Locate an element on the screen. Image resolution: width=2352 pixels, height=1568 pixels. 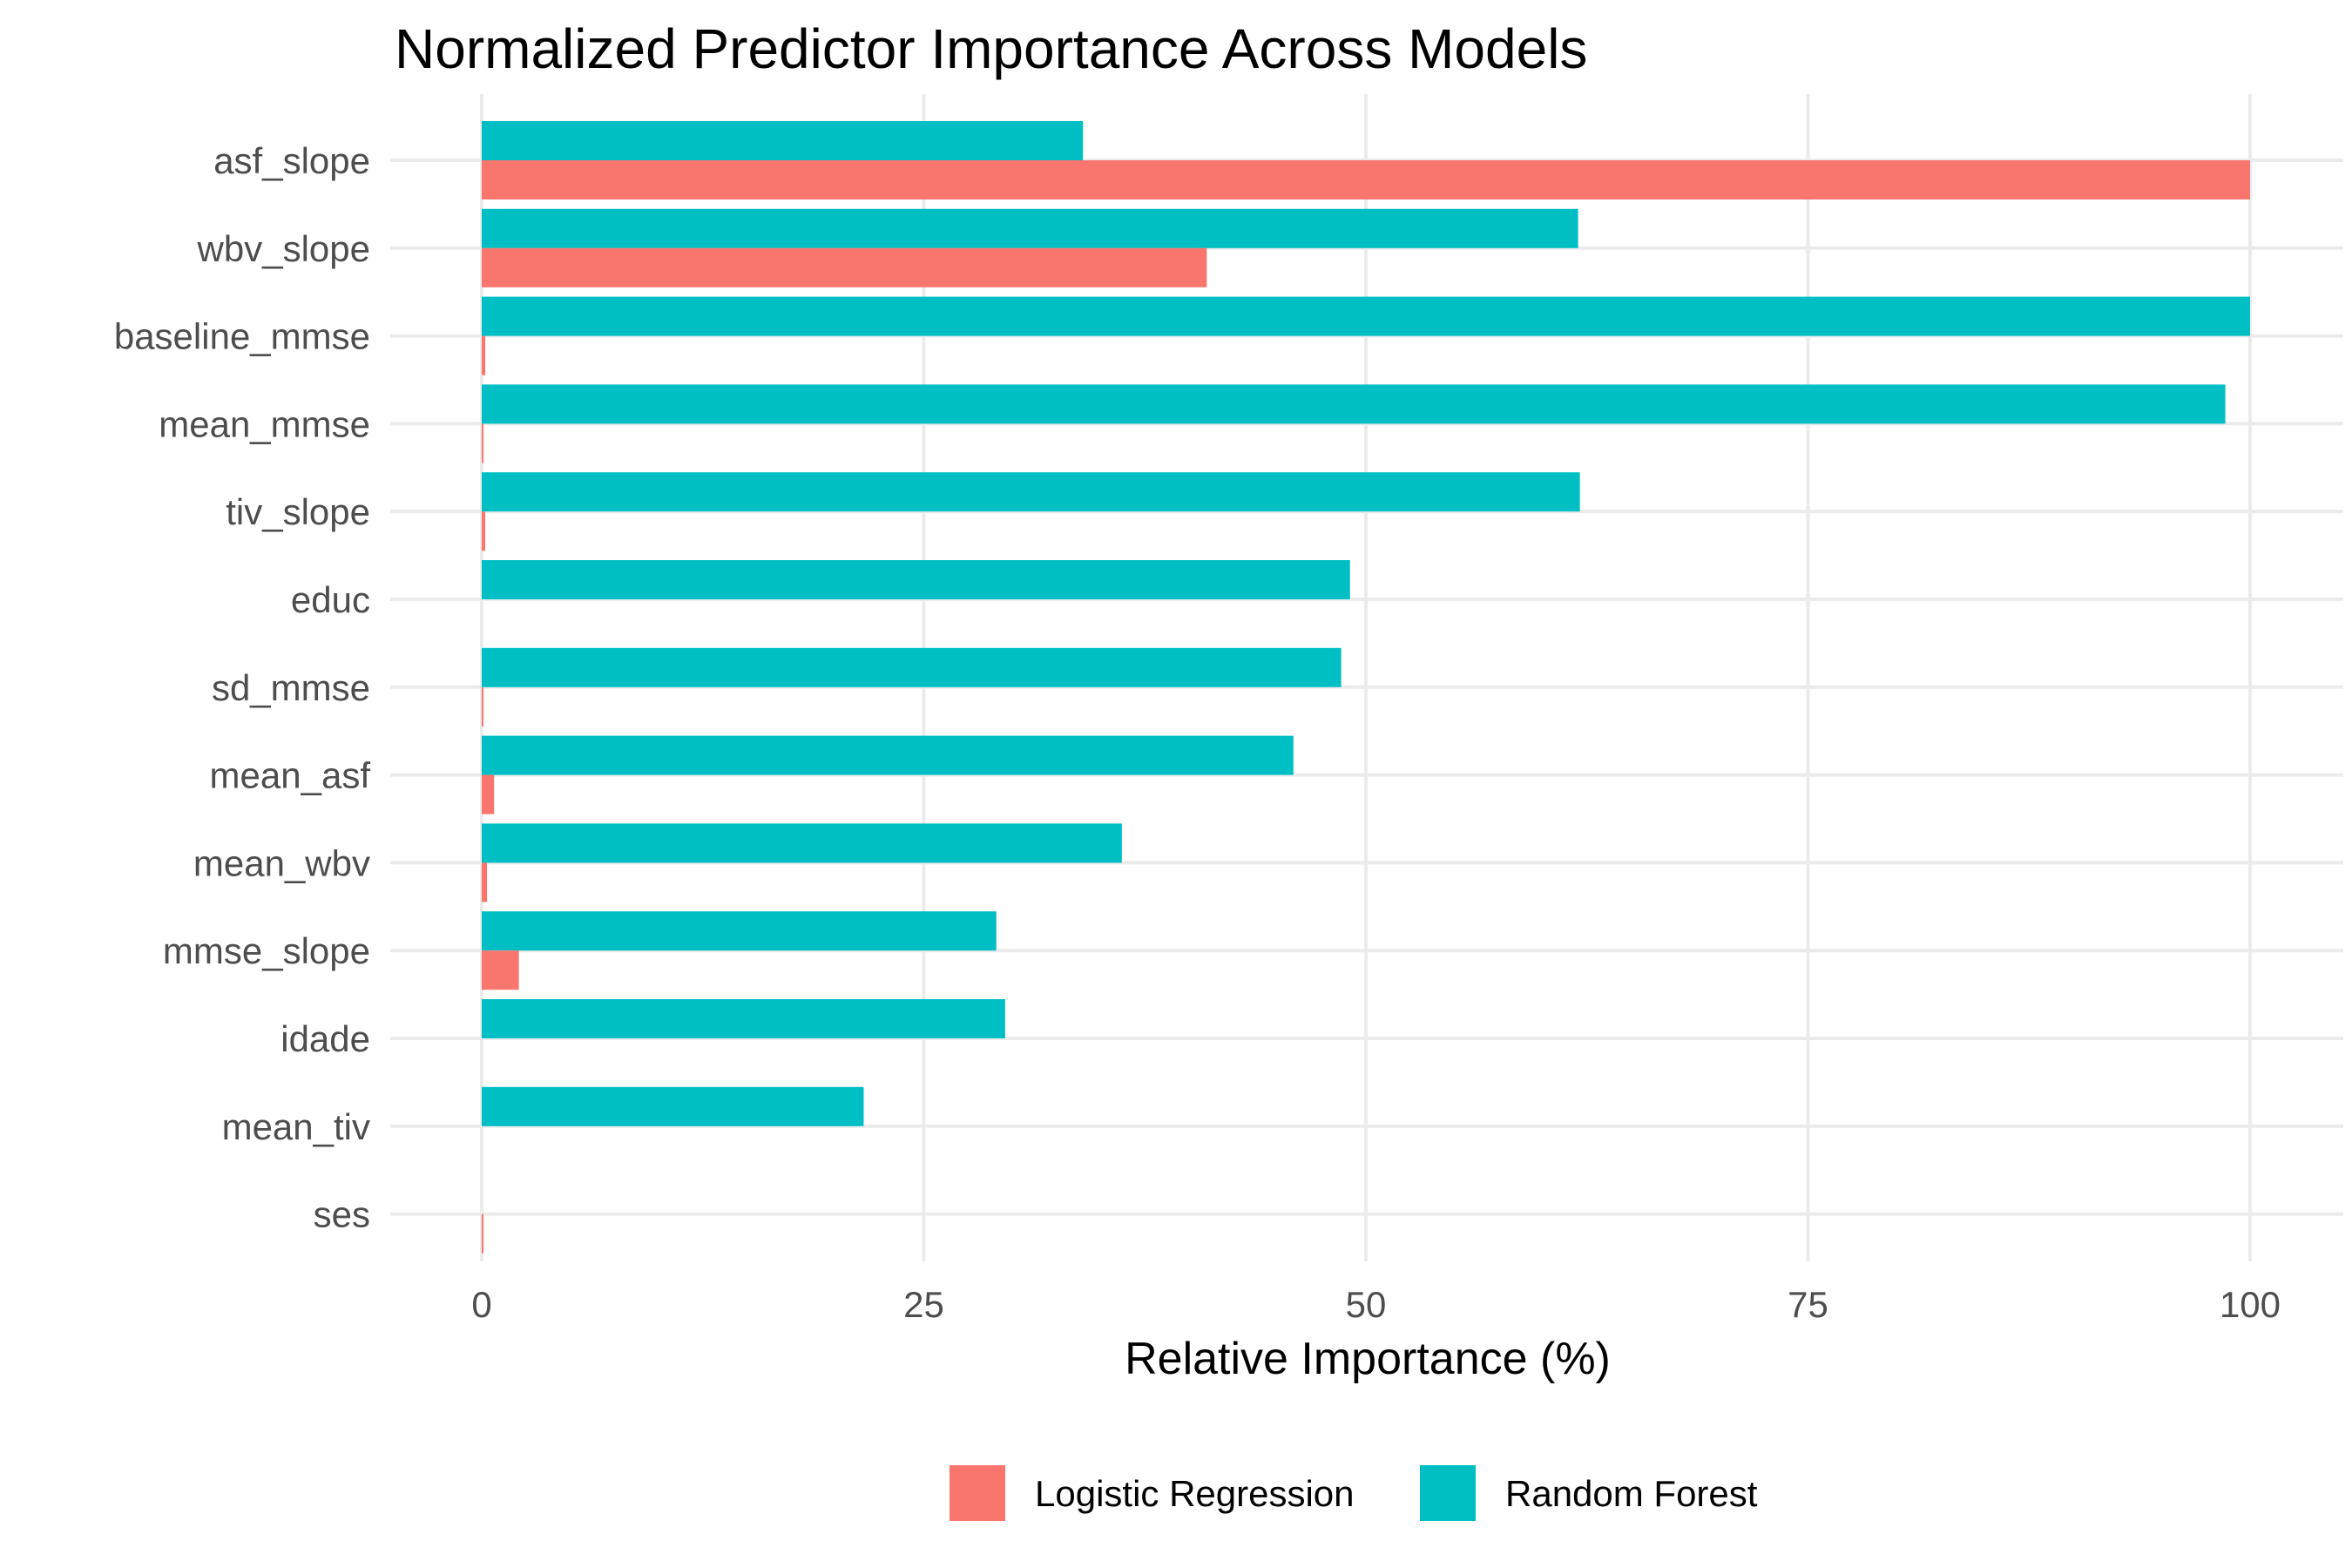
bar-logistic-regression-sd-mmse is located at coordinates (483, 706).